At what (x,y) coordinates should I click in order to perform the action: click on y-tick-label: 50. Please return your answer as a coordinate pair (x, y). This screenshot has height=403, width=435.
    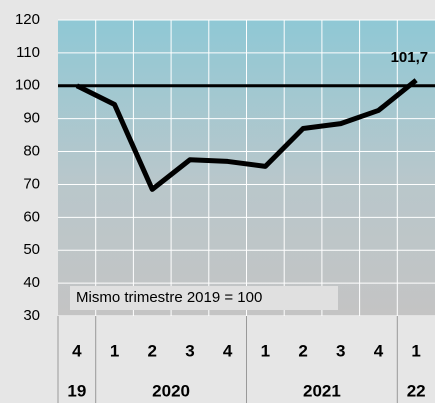
    Looking at the image, I should click on (31, 249).